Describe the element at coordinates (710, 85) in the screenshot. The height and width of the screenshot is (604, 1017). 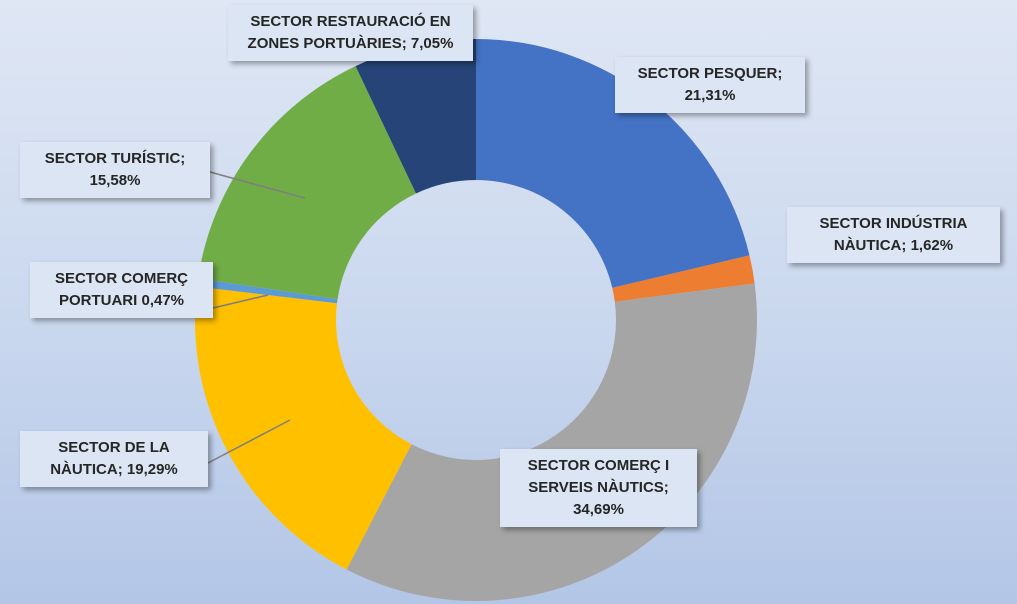
I see `data-label: SECTOR PESQUER; 21,31%` at that location.